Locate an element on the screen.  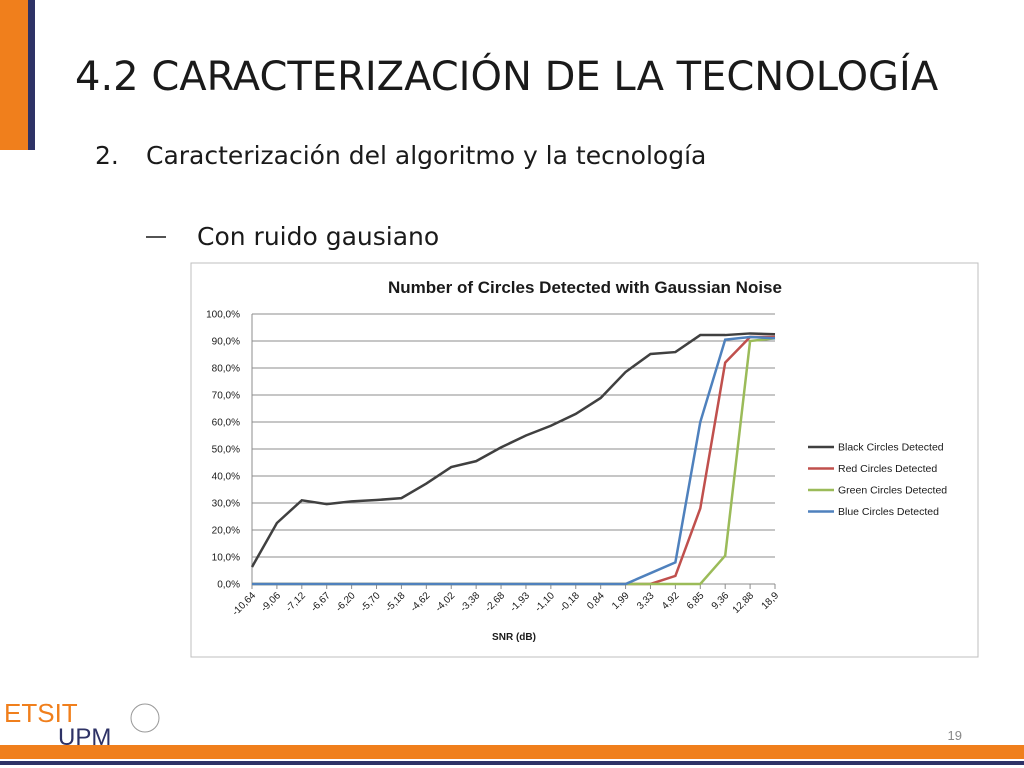
y-tick-label: 10,0% is located at coordinates (226, 558).